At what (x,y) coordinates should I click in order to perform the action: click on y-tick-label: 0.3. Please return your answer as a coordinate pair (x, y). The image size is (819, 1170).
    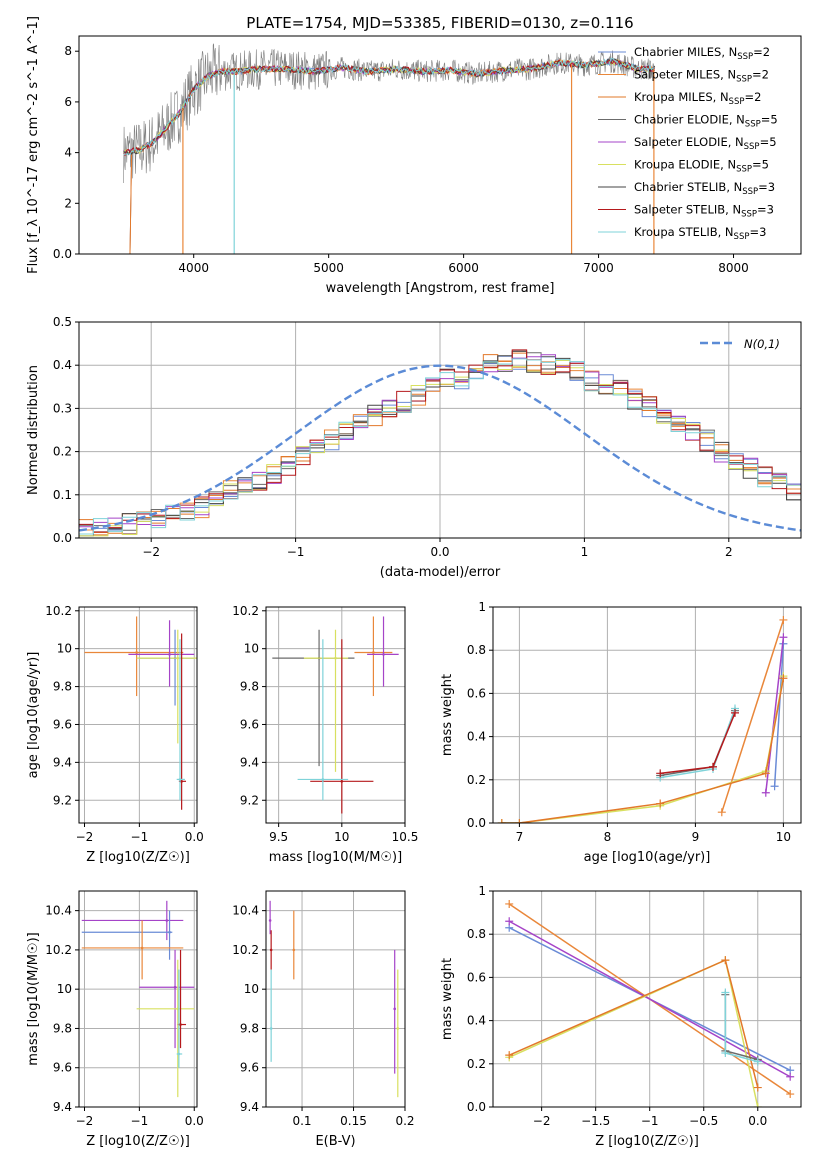
    Looking at the image, I should click on (62, 408).